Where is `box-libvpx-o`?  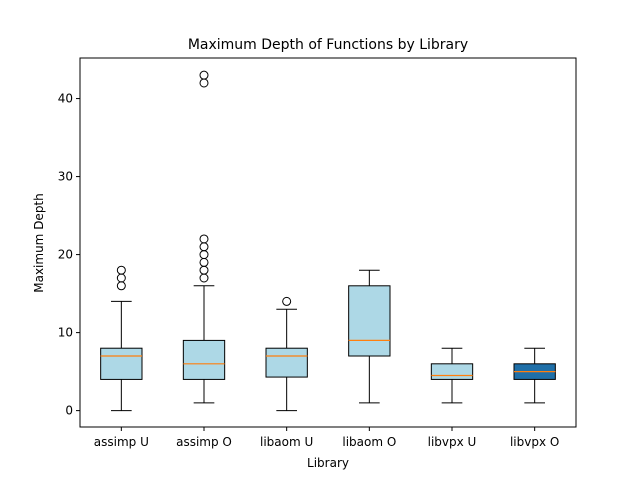
box-libvpx-o is located at coordinates (534, 375).